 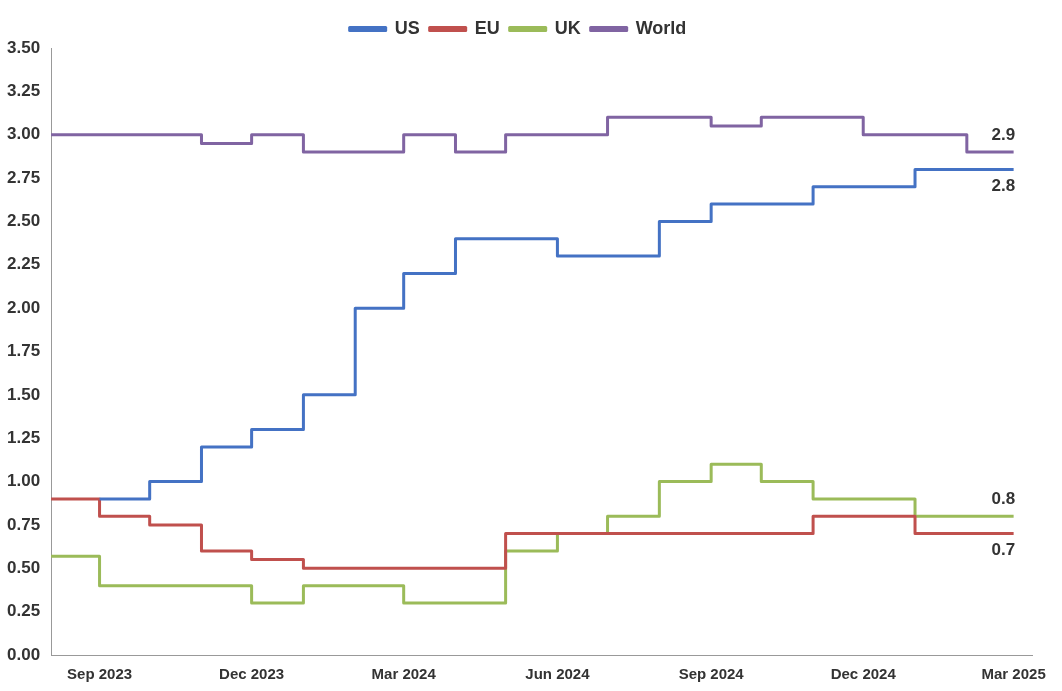 What do you see at coordinates (863, 674) in the screenshot?
I see `x-tick-label: Dec 2024` at bounding box center [863, 674].